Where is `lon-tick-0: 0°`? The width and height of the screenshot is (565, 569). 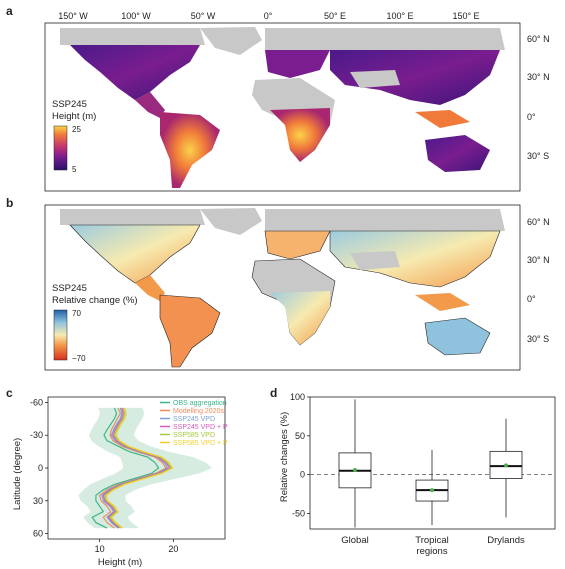
lon-tick-0: 0° is located at coordinates (268, 16).